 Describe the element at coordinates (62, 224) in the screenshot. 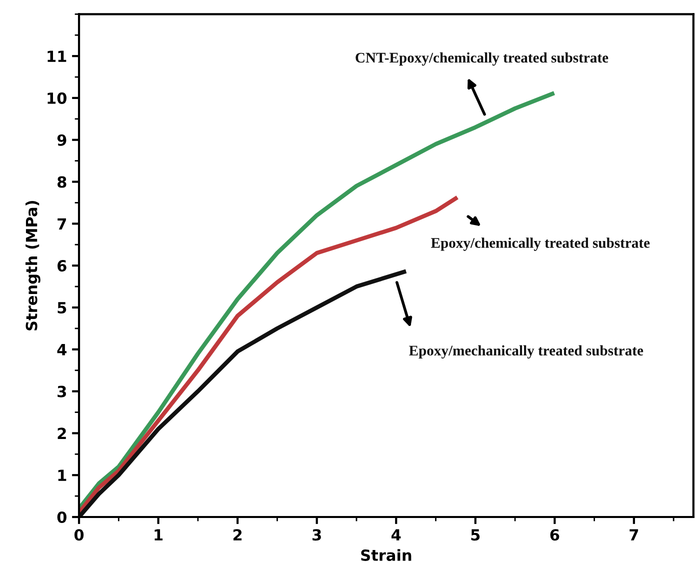

I see `y-tick-label: 7` at that location.